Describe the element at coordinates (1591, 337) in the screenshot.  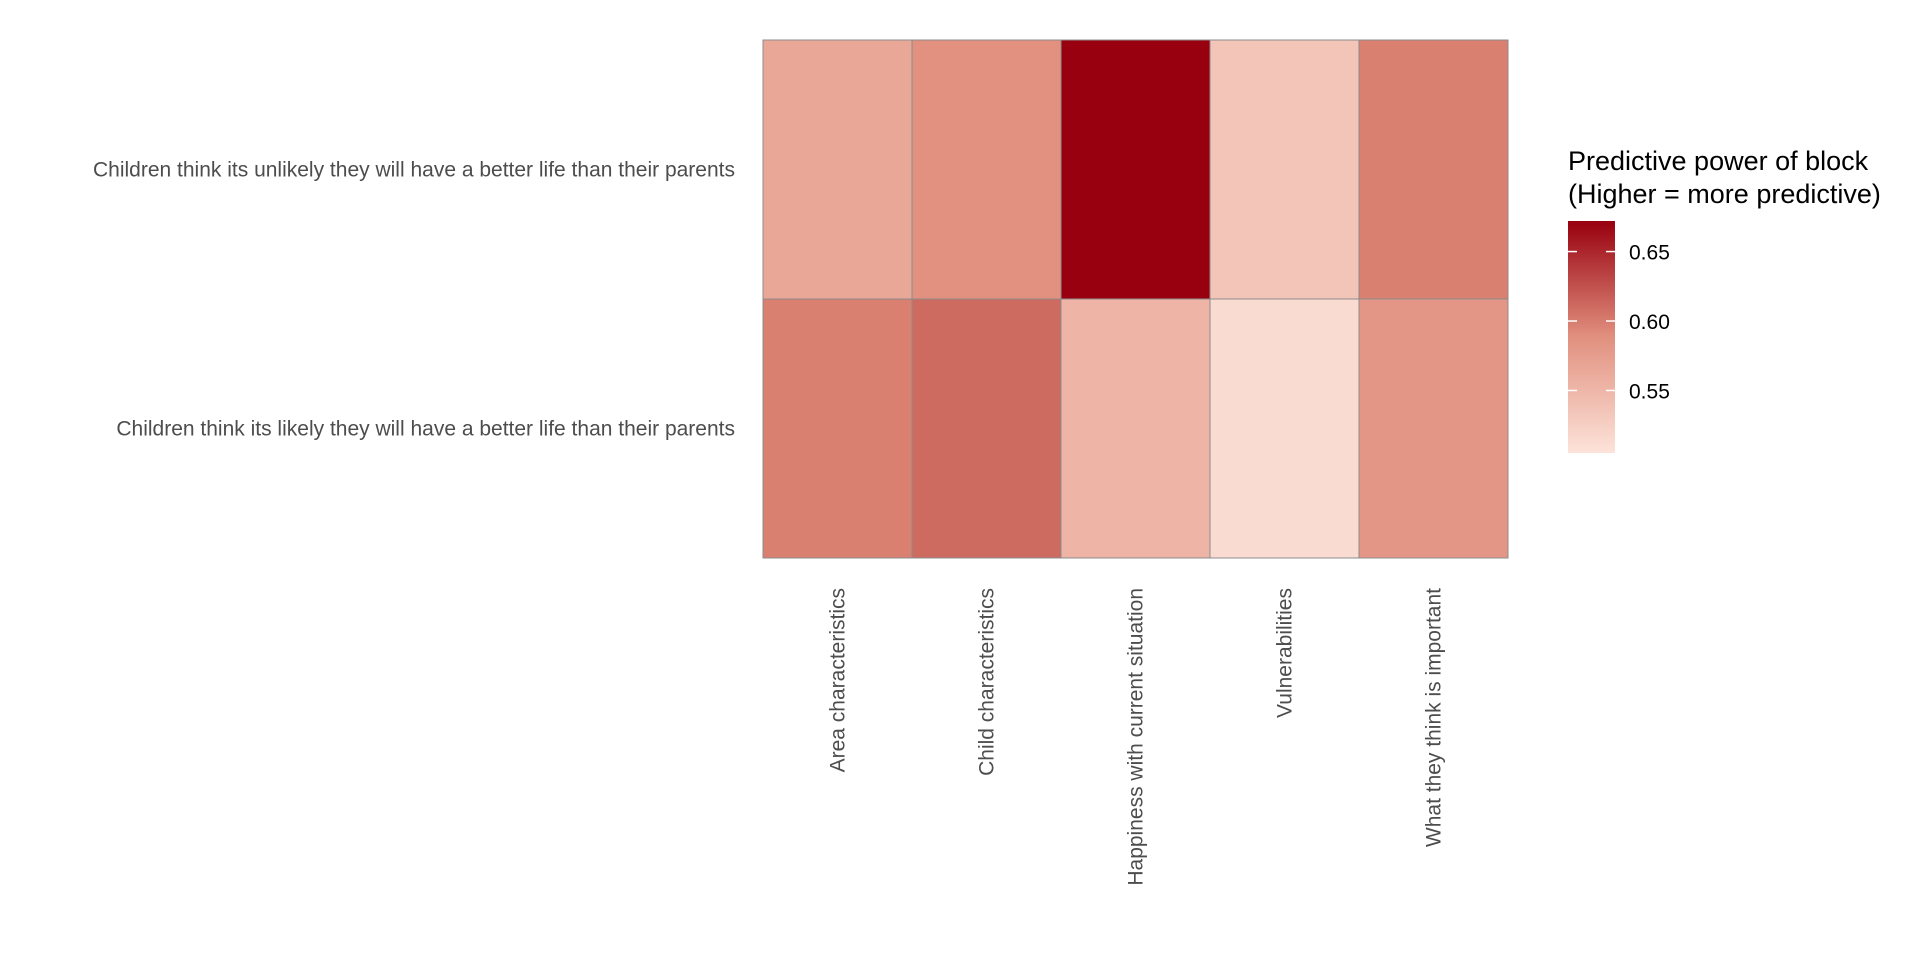
I see `legend-colorbar` at that location.